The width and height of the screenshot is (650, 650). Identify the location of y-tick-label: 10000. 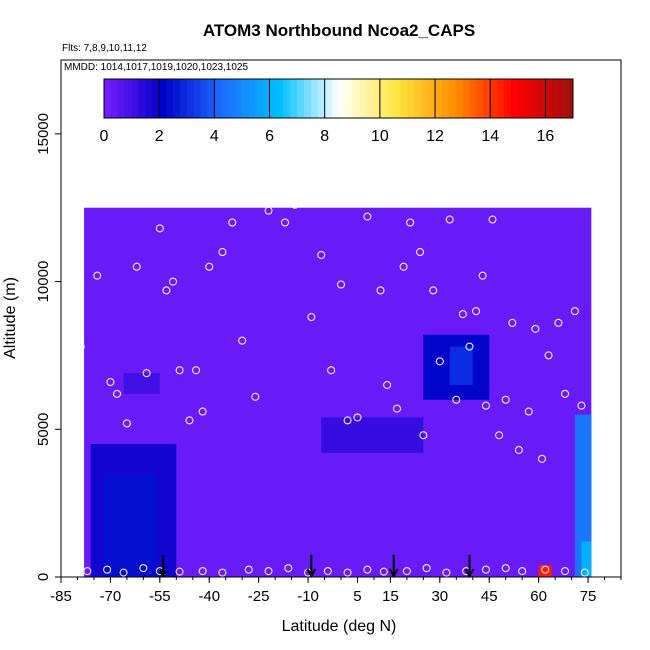
(43, 282).